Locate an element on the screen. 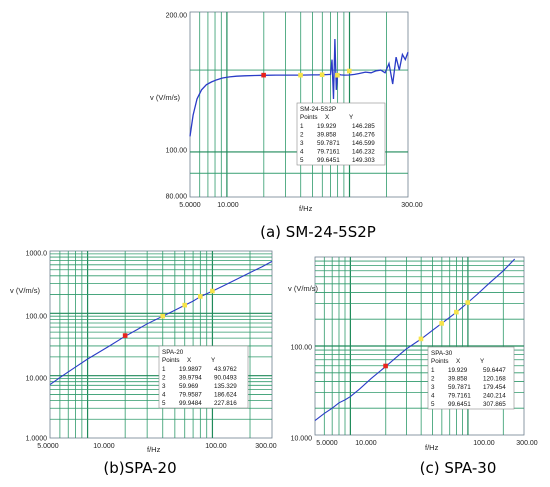 The height and width of the screenshot is (487, 550). table-cell: 1 is located at coordinates (433, 370).